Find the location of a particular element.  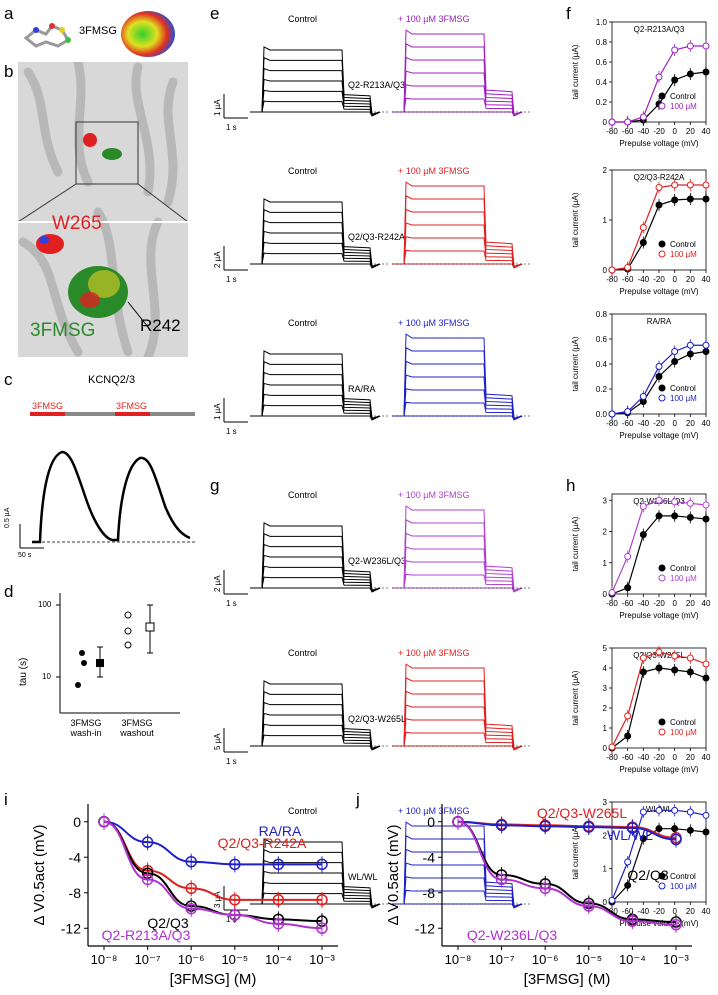

y-tick-label: 0.4 is located at coordinates (602, 82).